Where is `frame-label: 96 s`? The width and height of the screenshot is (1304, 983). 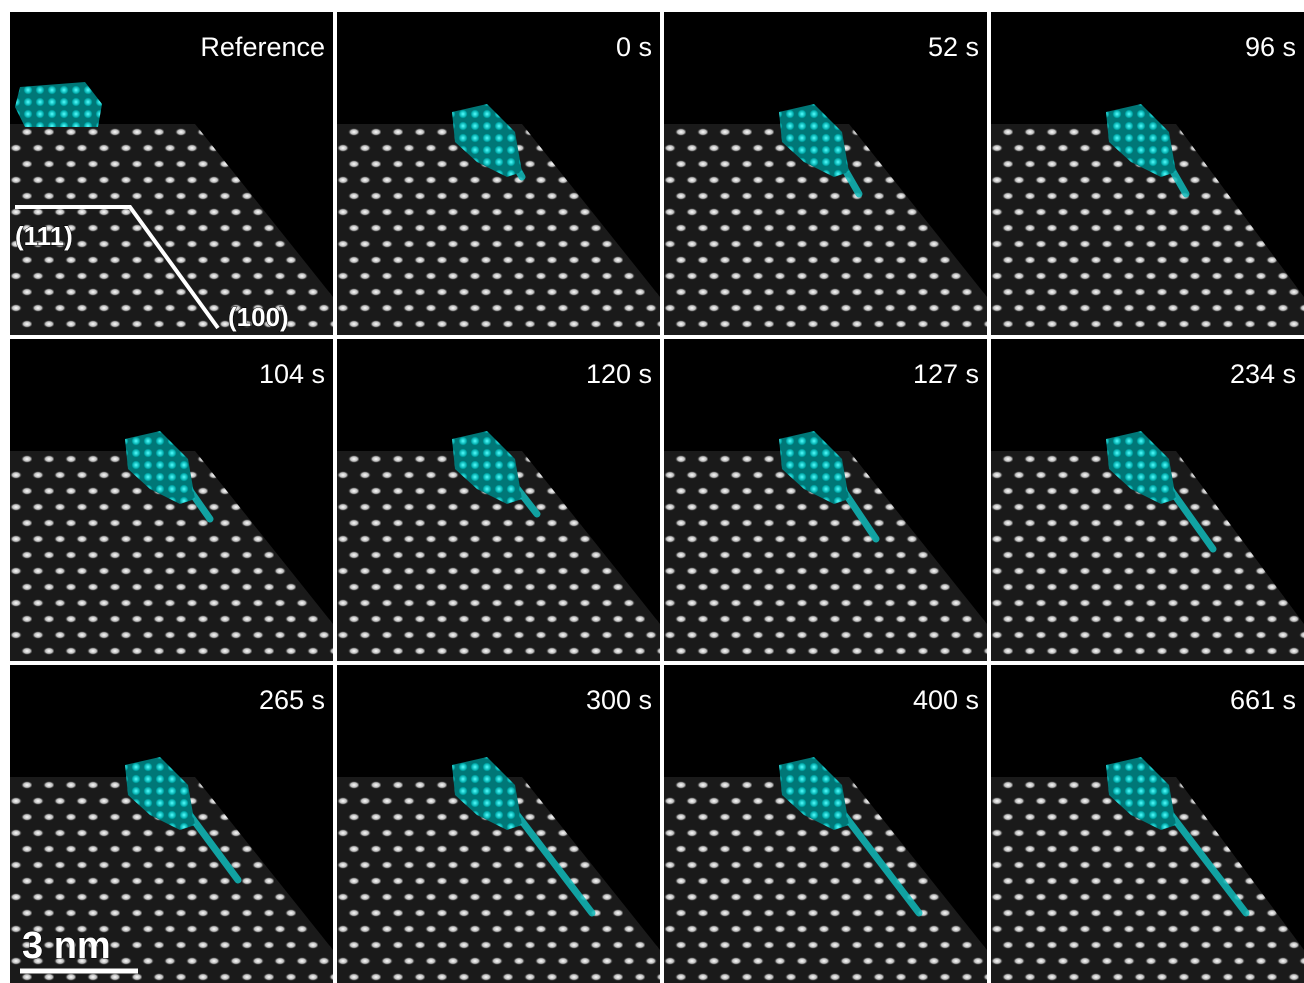 frame-label: 96 s is located at coordinates (1270, 47).